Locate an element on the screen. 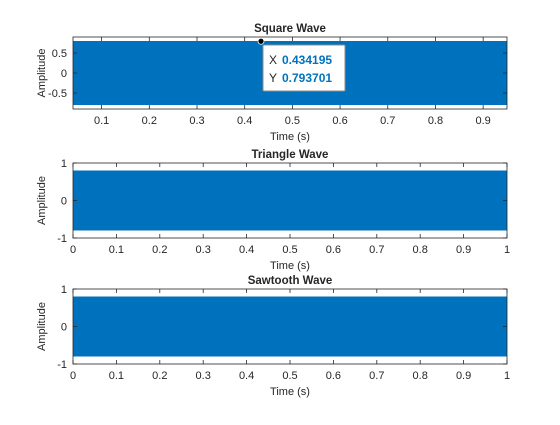 Image resolution: width=560 pixels, height=425 pixels. data-tip-x-value: 0.434195 is located at coordinates (307, 60).